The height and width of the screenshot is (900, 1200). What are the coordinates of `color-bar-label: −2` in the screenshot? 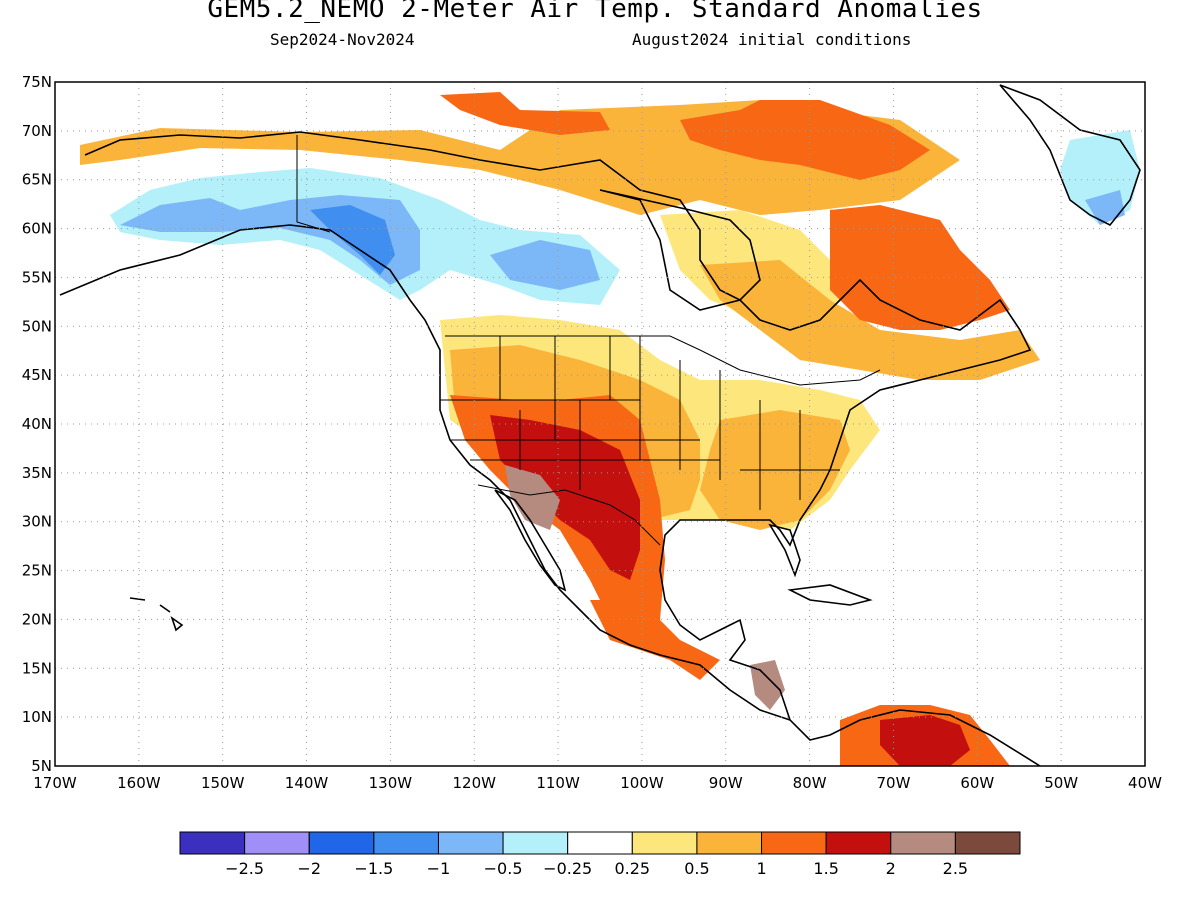 It's located at (309, 868).